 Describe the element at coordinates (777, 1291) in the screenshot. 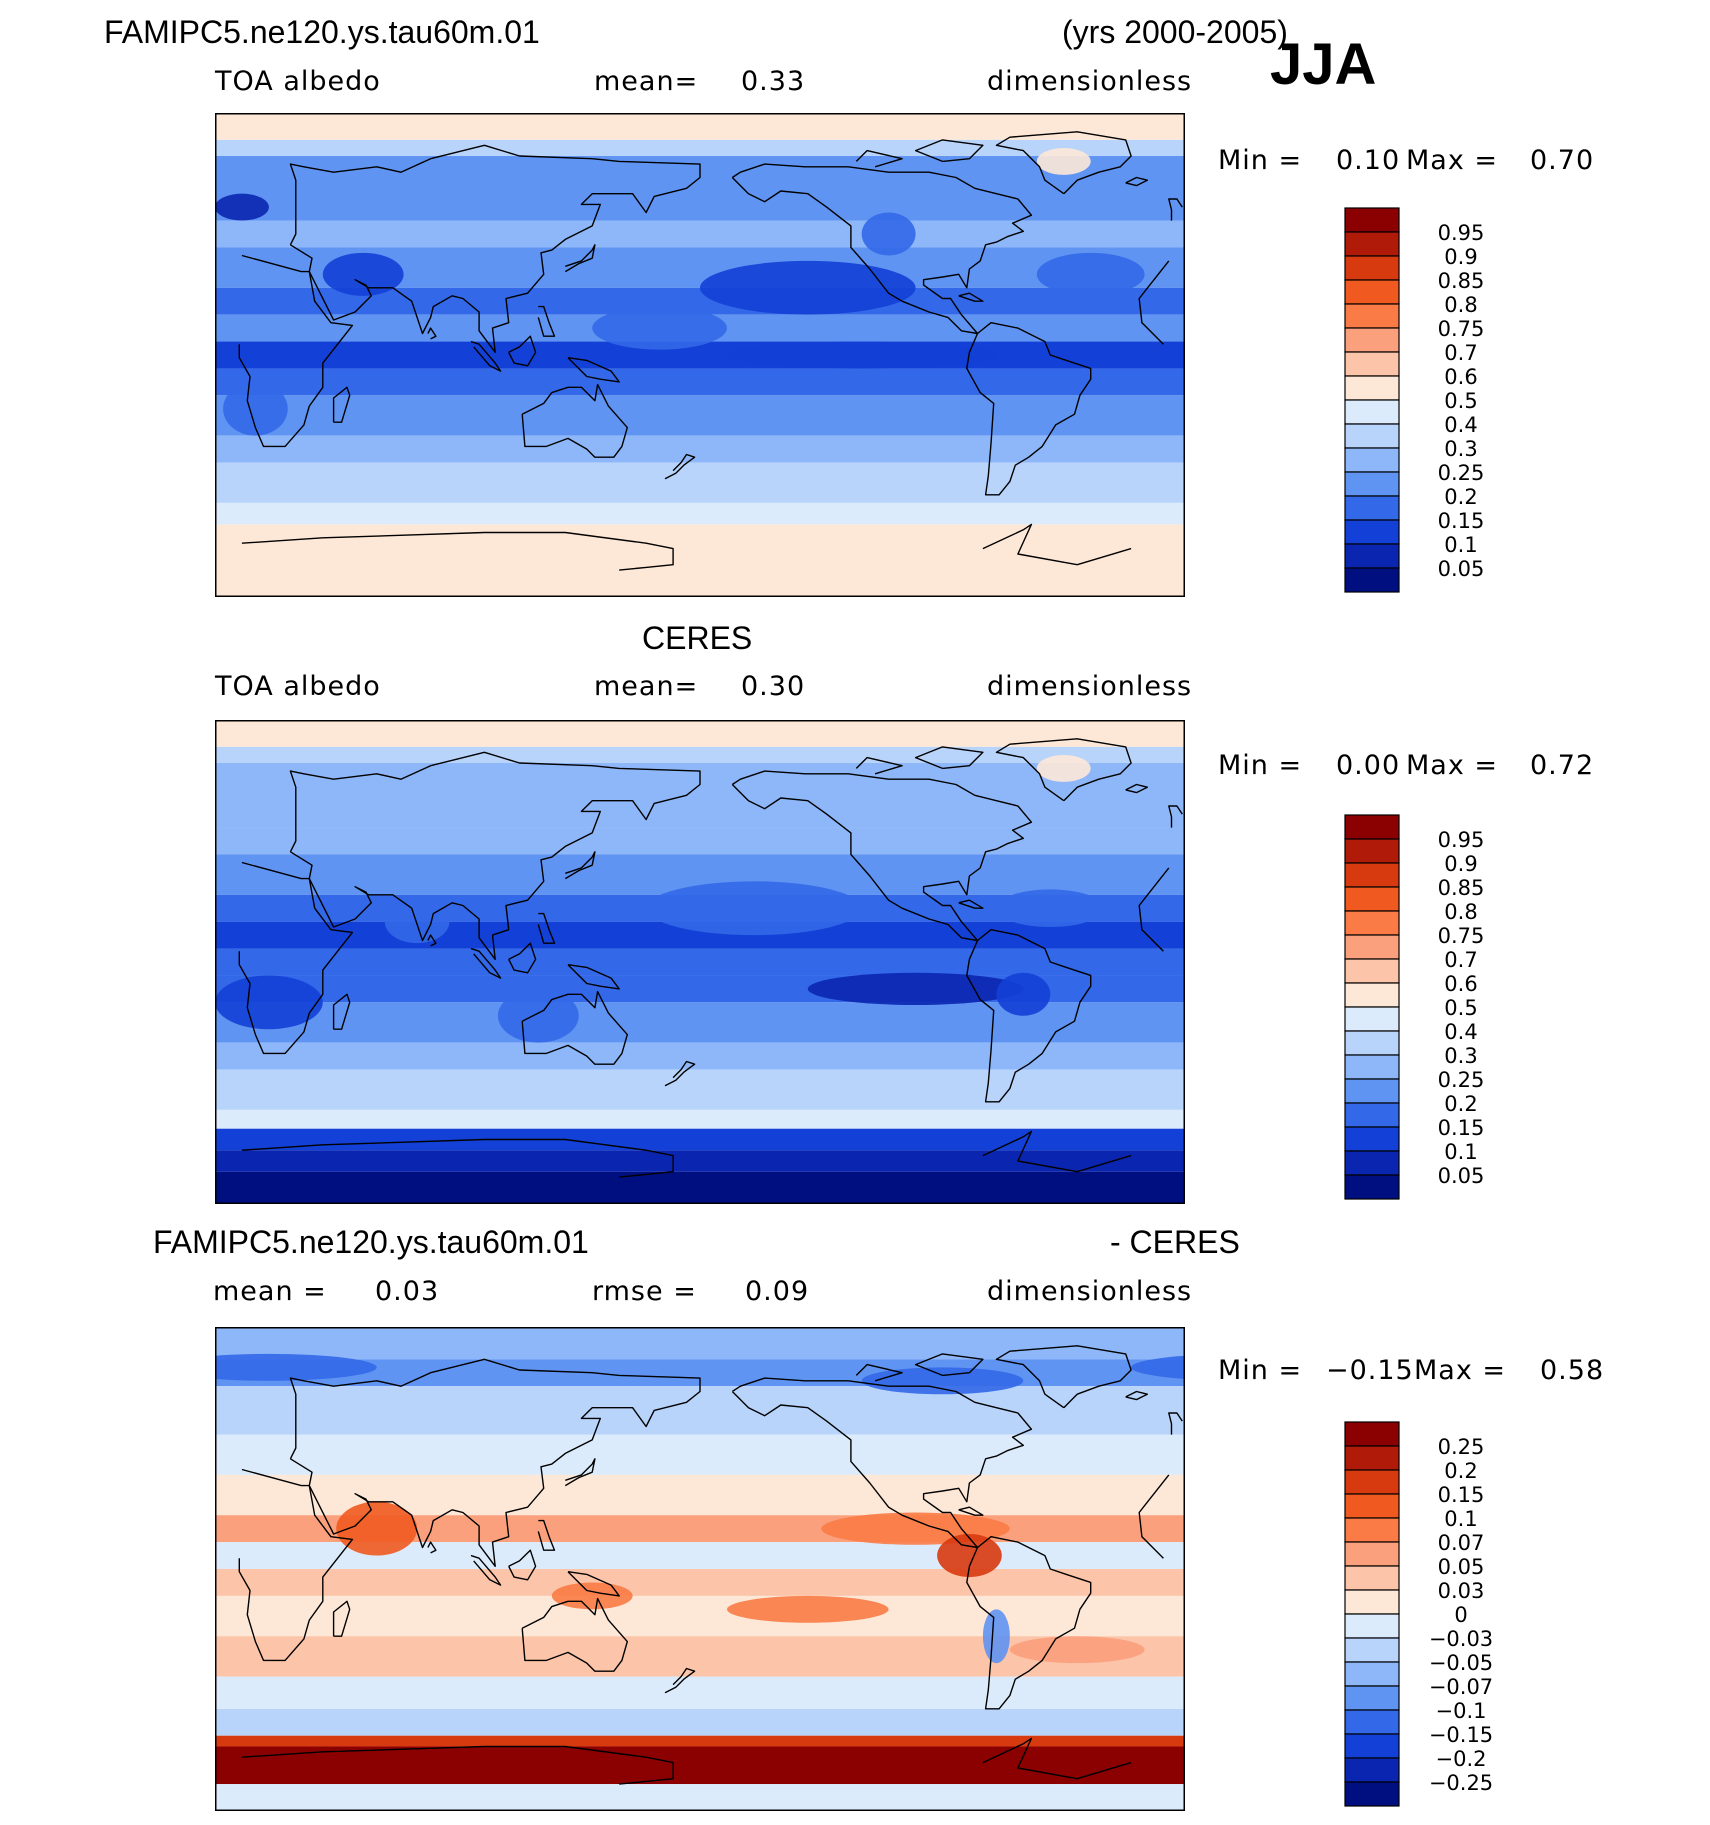

I see `panel-3-rmse-value: 0.09` at that location.